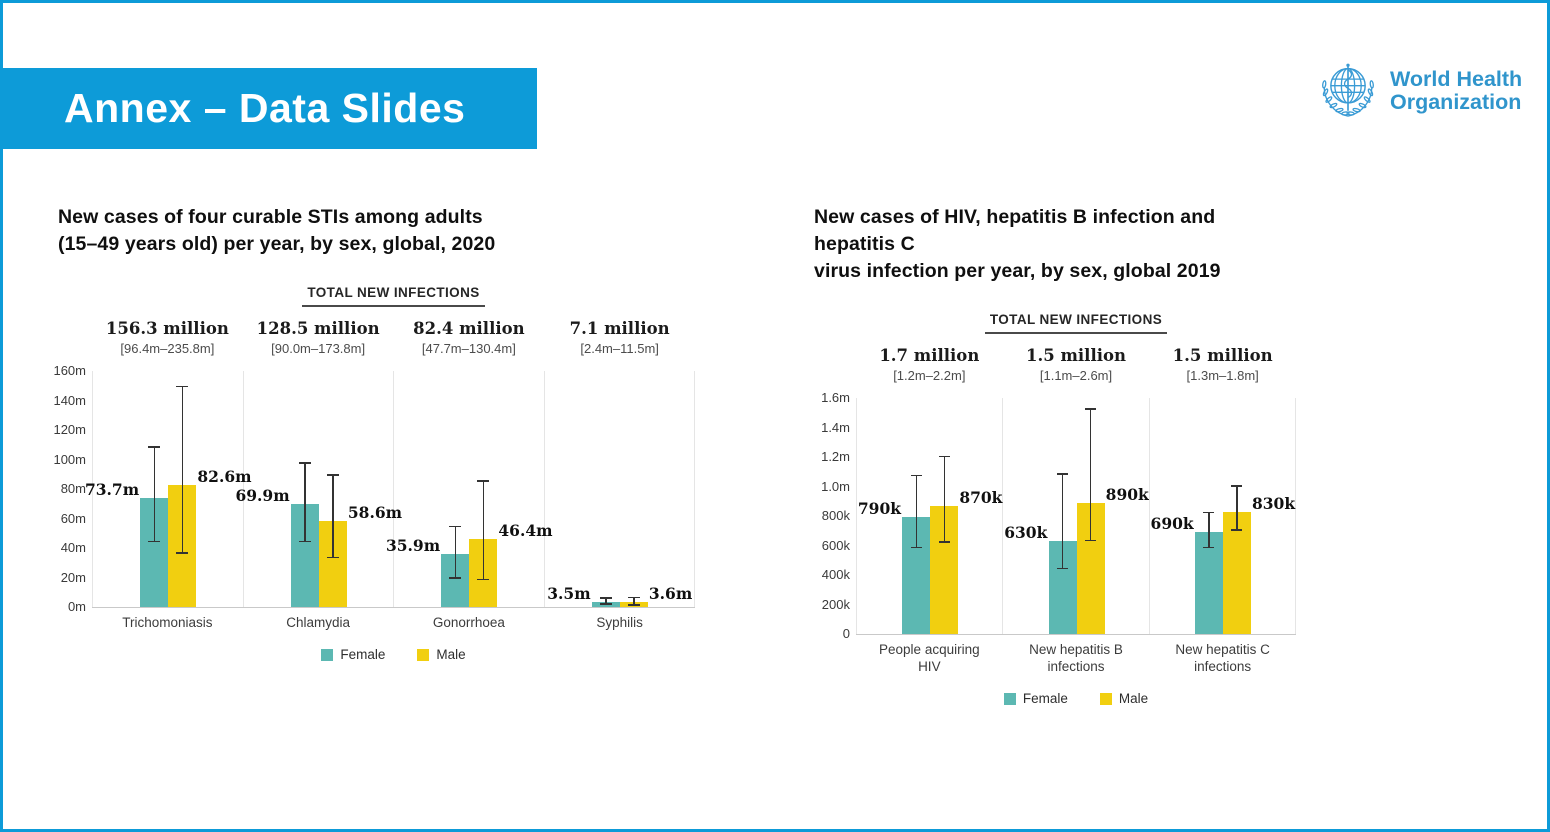  I want to click on value-label-male-people-acquiring: 870k, so click(981, 497).